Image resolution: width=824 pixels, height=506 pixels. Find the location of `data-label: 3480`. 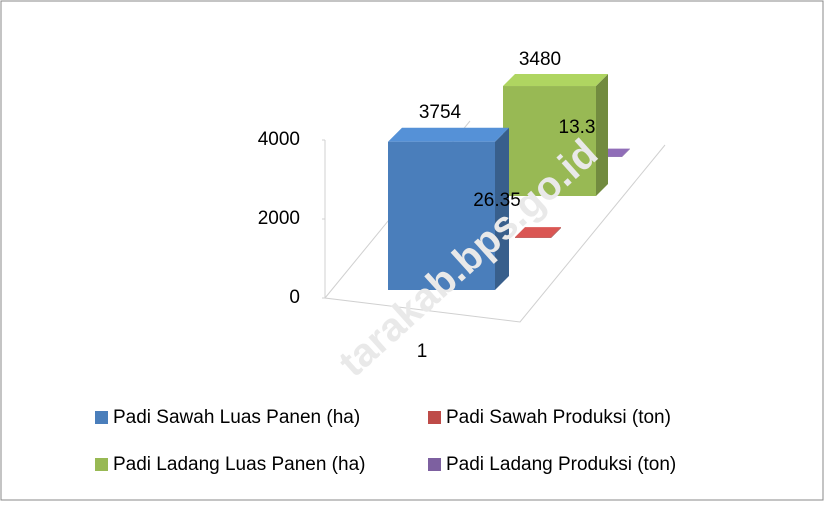

data-label: 3480 is located at coordinates (540, 59).